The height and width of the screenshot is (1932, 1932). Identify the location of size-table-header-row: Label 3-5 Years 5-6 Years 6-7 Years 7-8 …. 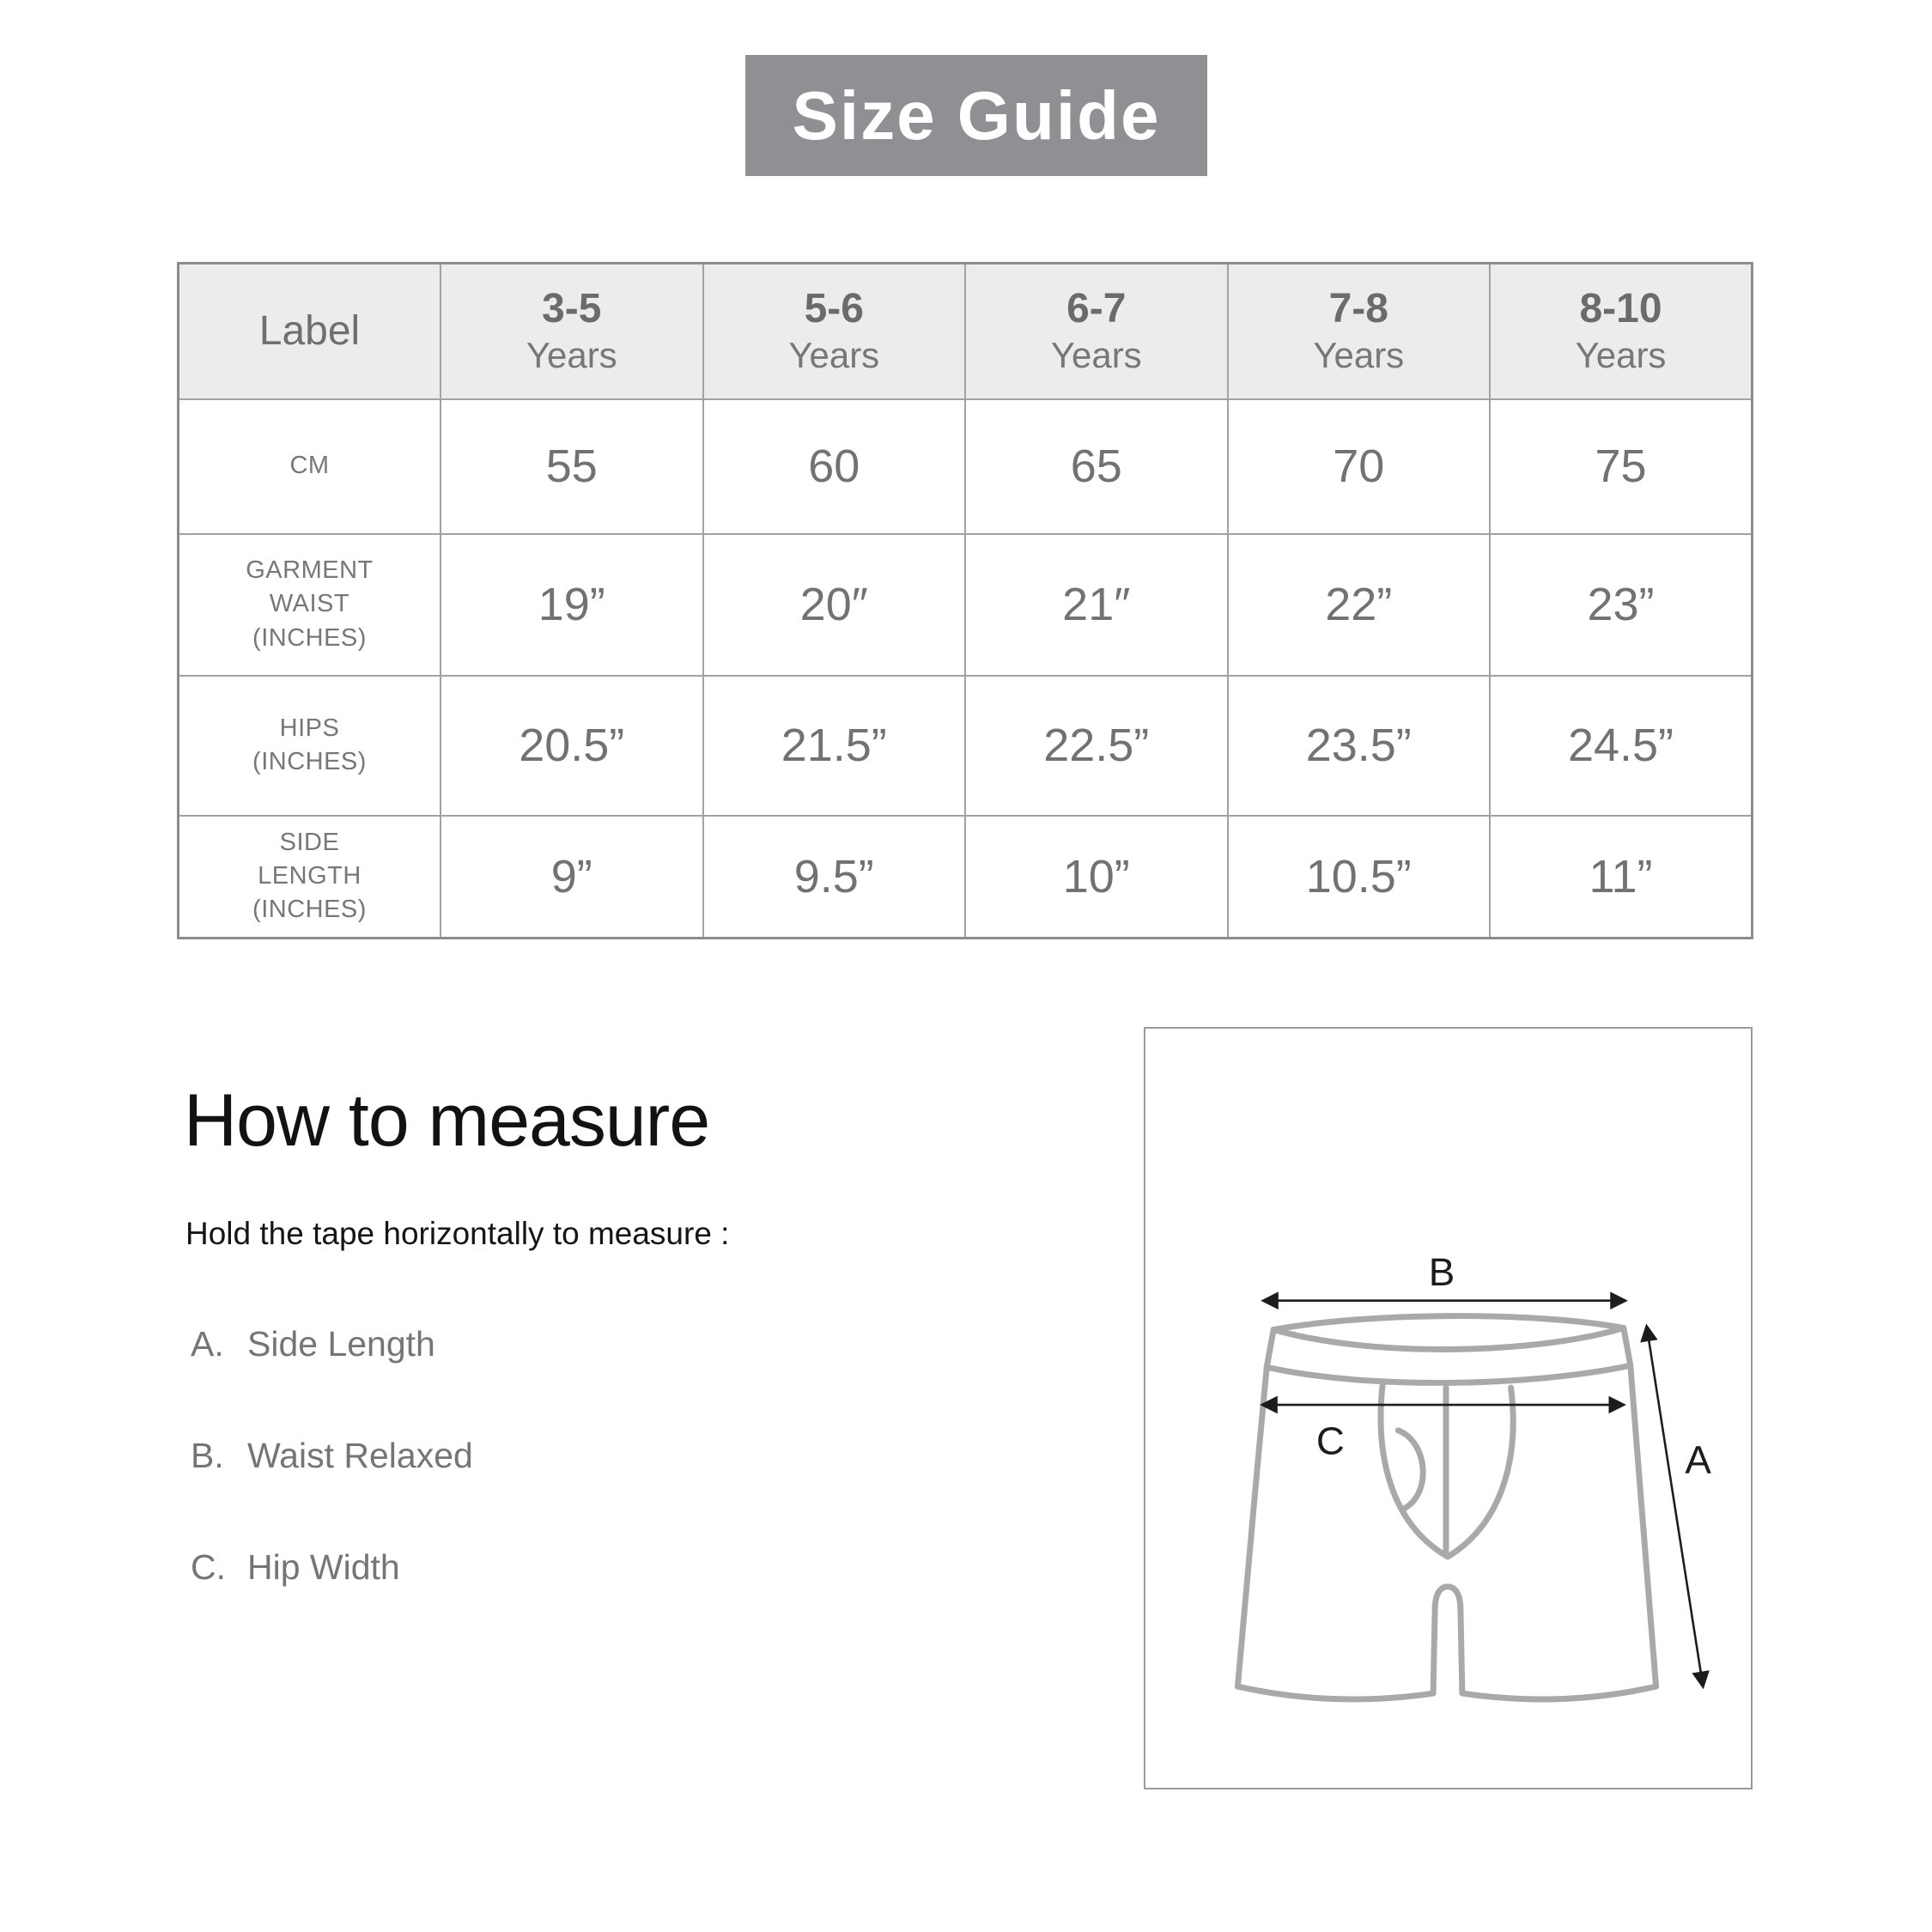
(965, 331).